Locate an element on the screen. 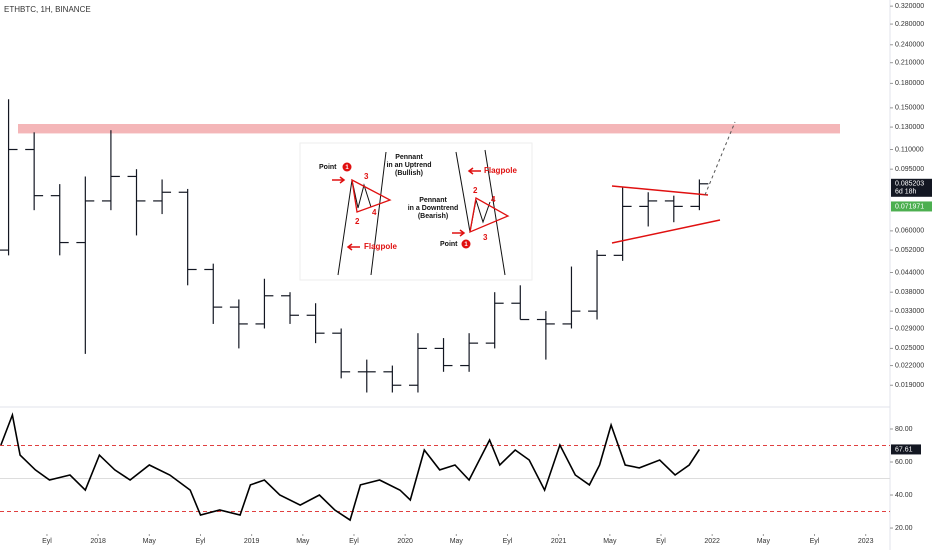 The height and width of the screenshot is (550, 932). rsi-last-label: 67.61 is located at coordinates (904, 449).